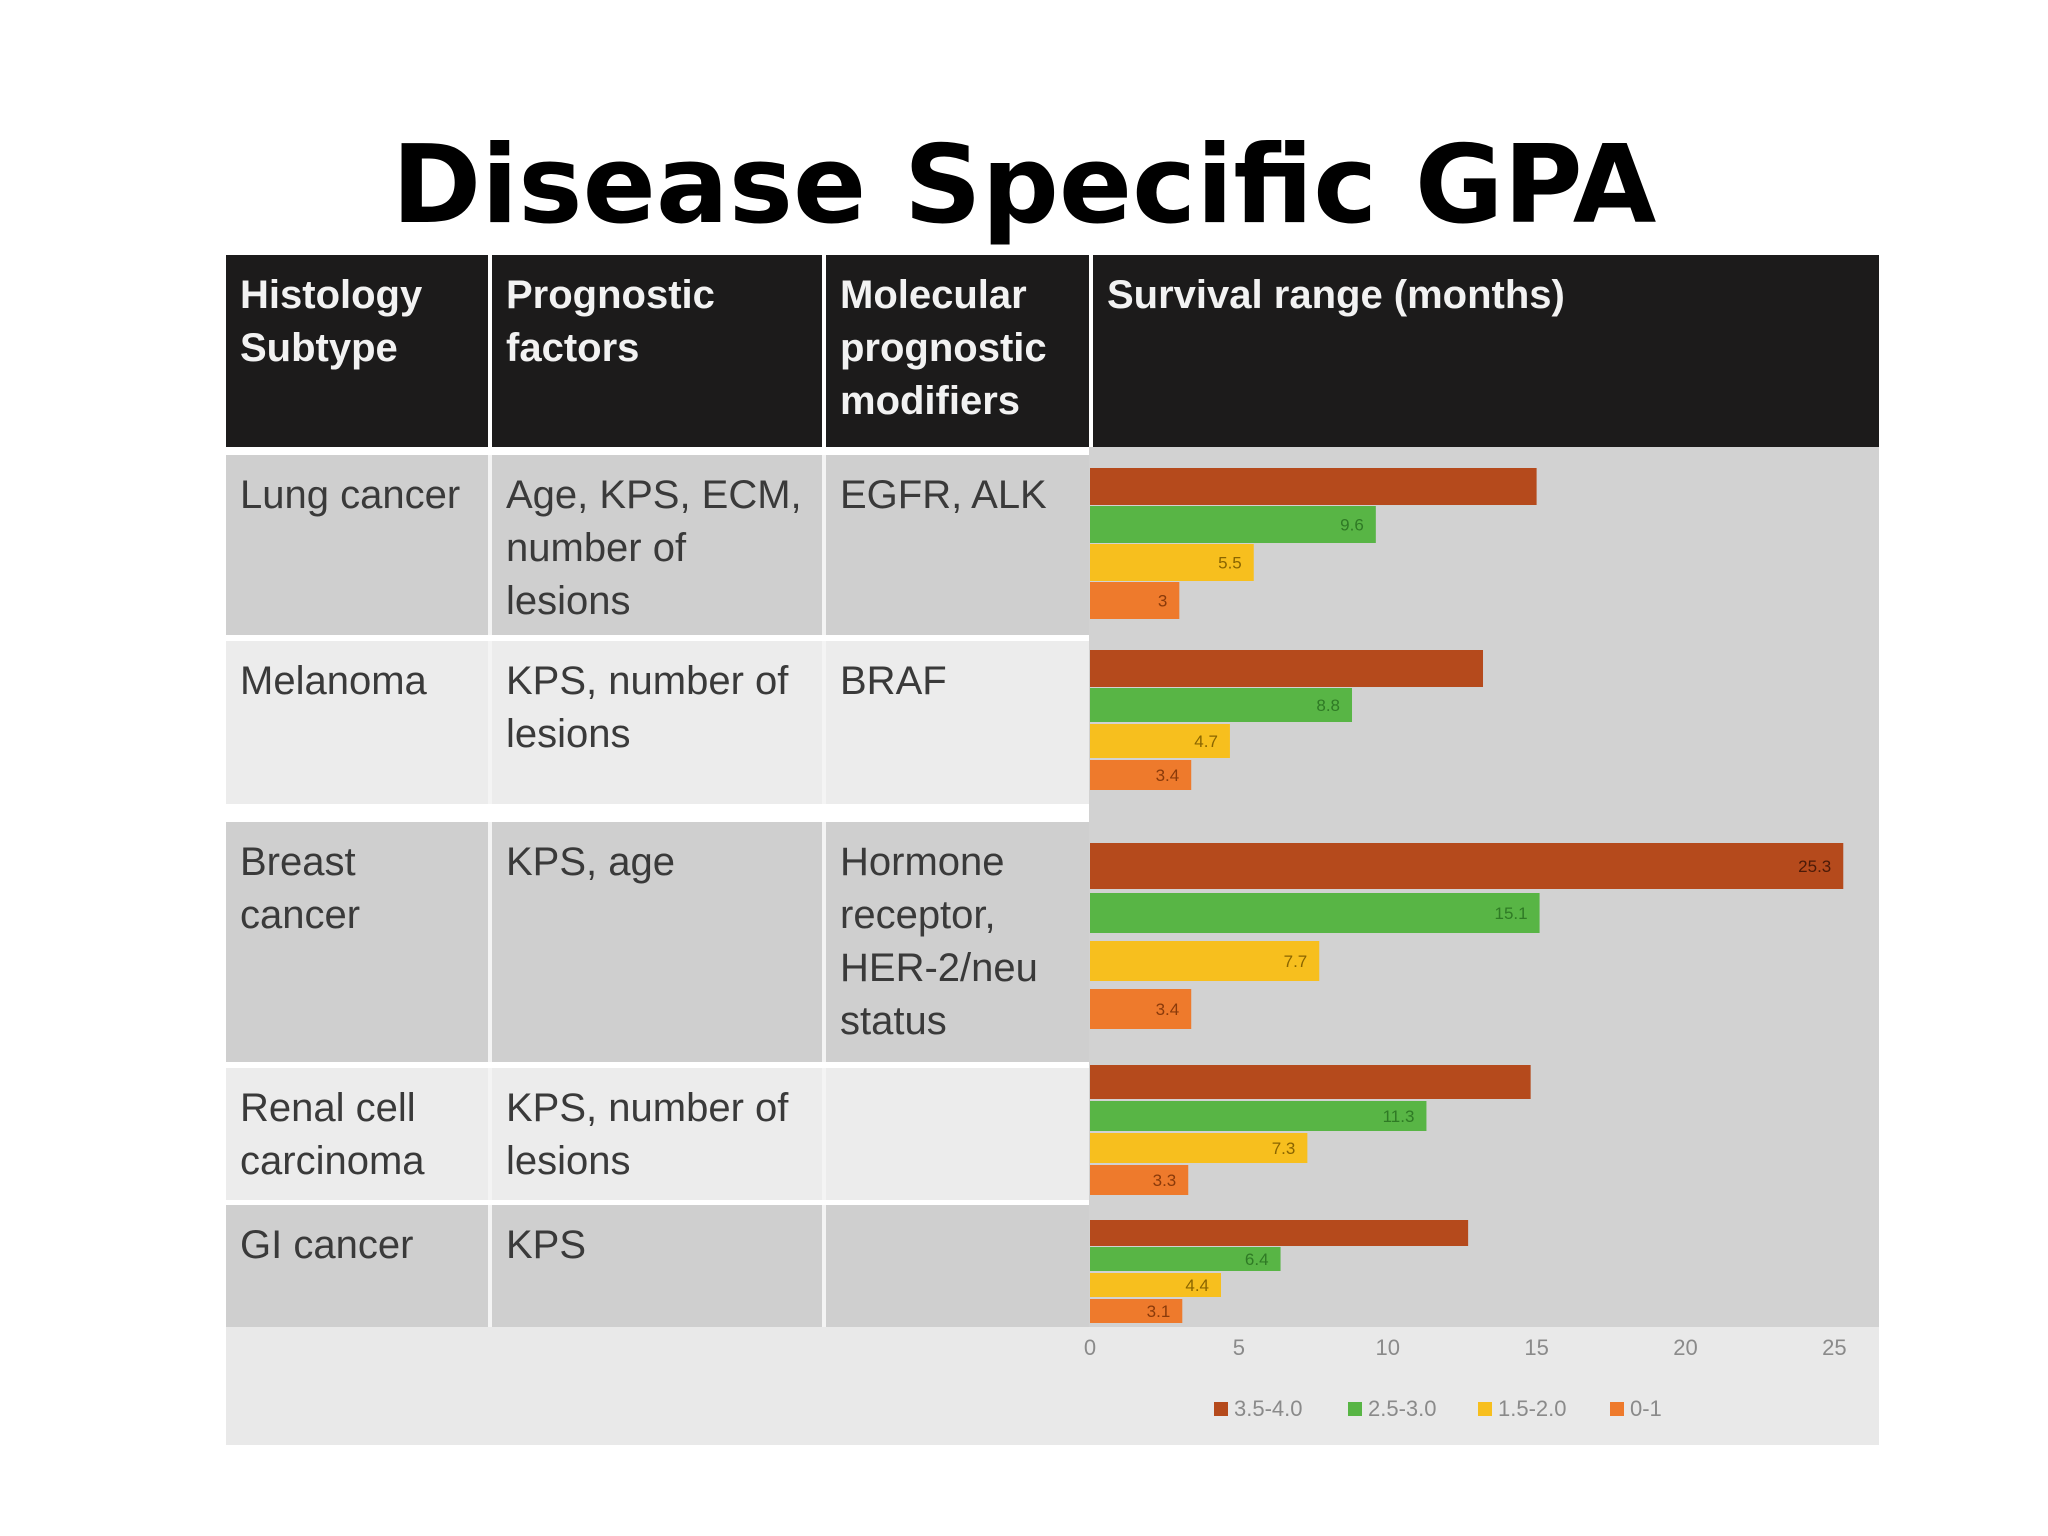  What do you see at coordinates (546, 1245) in the screenshot?
I see `cell-text-line: KPS` at bounding box center [546, 1245].